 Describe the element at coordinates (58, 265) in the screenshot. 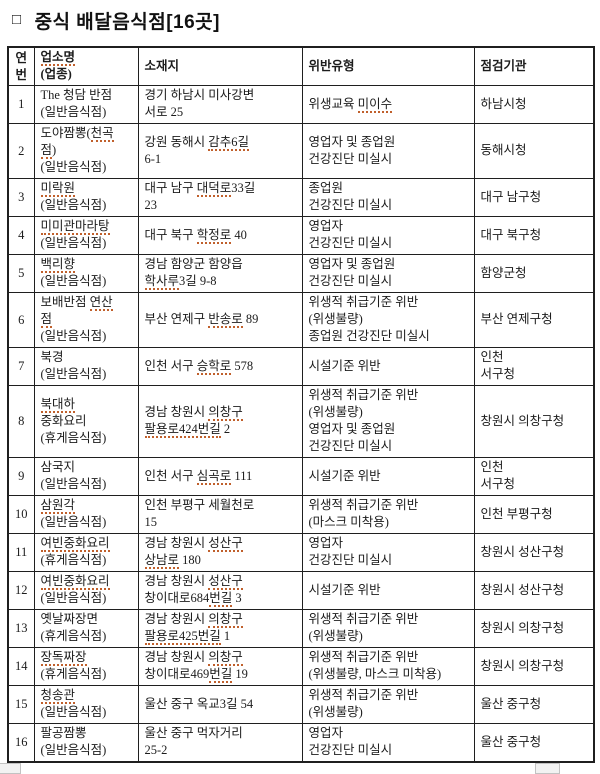

I see `misspell-squiggle: 백리향` at that location.